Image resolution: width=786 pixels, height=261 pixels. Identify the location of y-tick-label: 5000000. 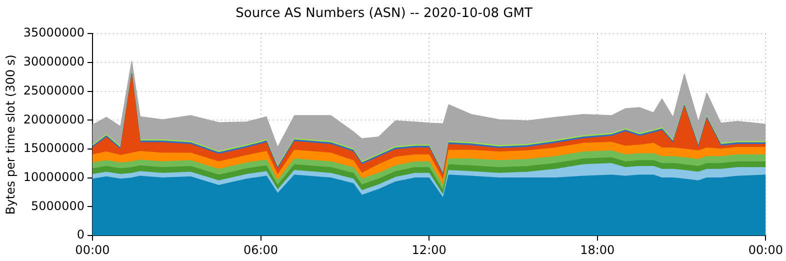
(57, 205).